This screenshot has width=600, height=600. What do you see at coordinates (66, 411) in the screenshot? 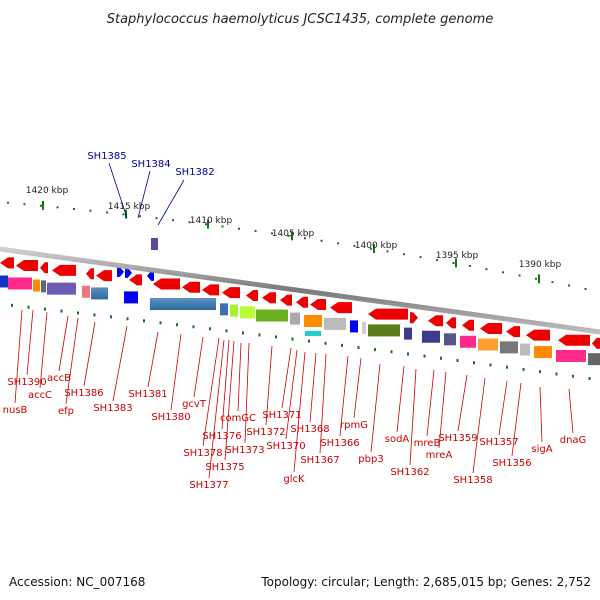
I see `gene-label: efp` at bounding box center [66, 411].